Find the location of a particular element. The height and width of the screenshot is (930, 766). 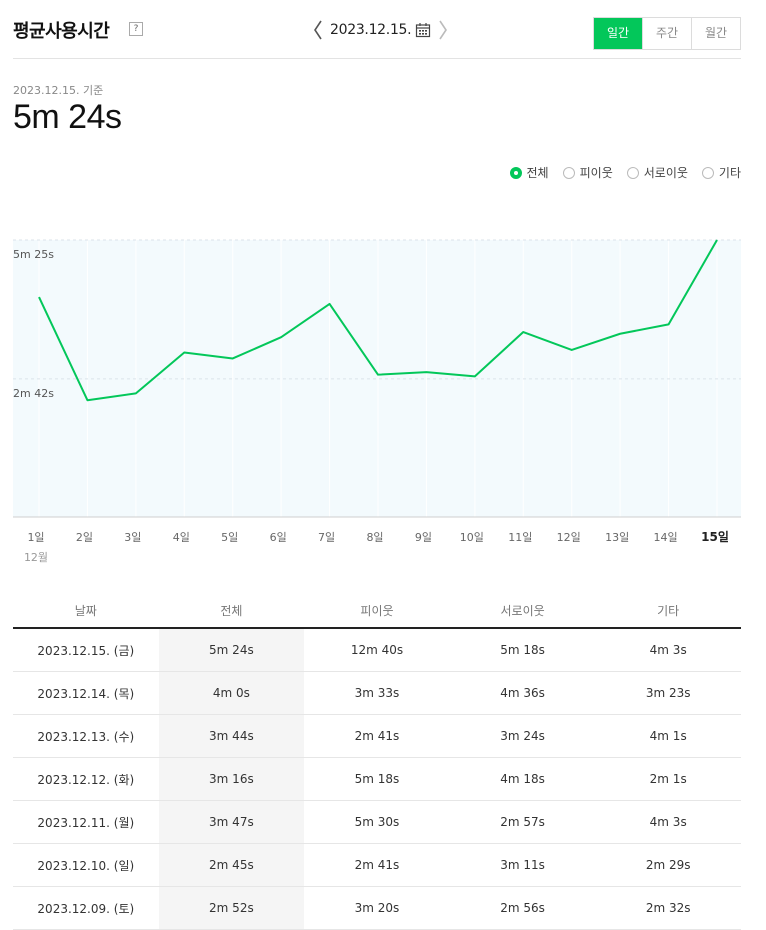

table-cell: 12m 40s is located at coordinates (377, 650).